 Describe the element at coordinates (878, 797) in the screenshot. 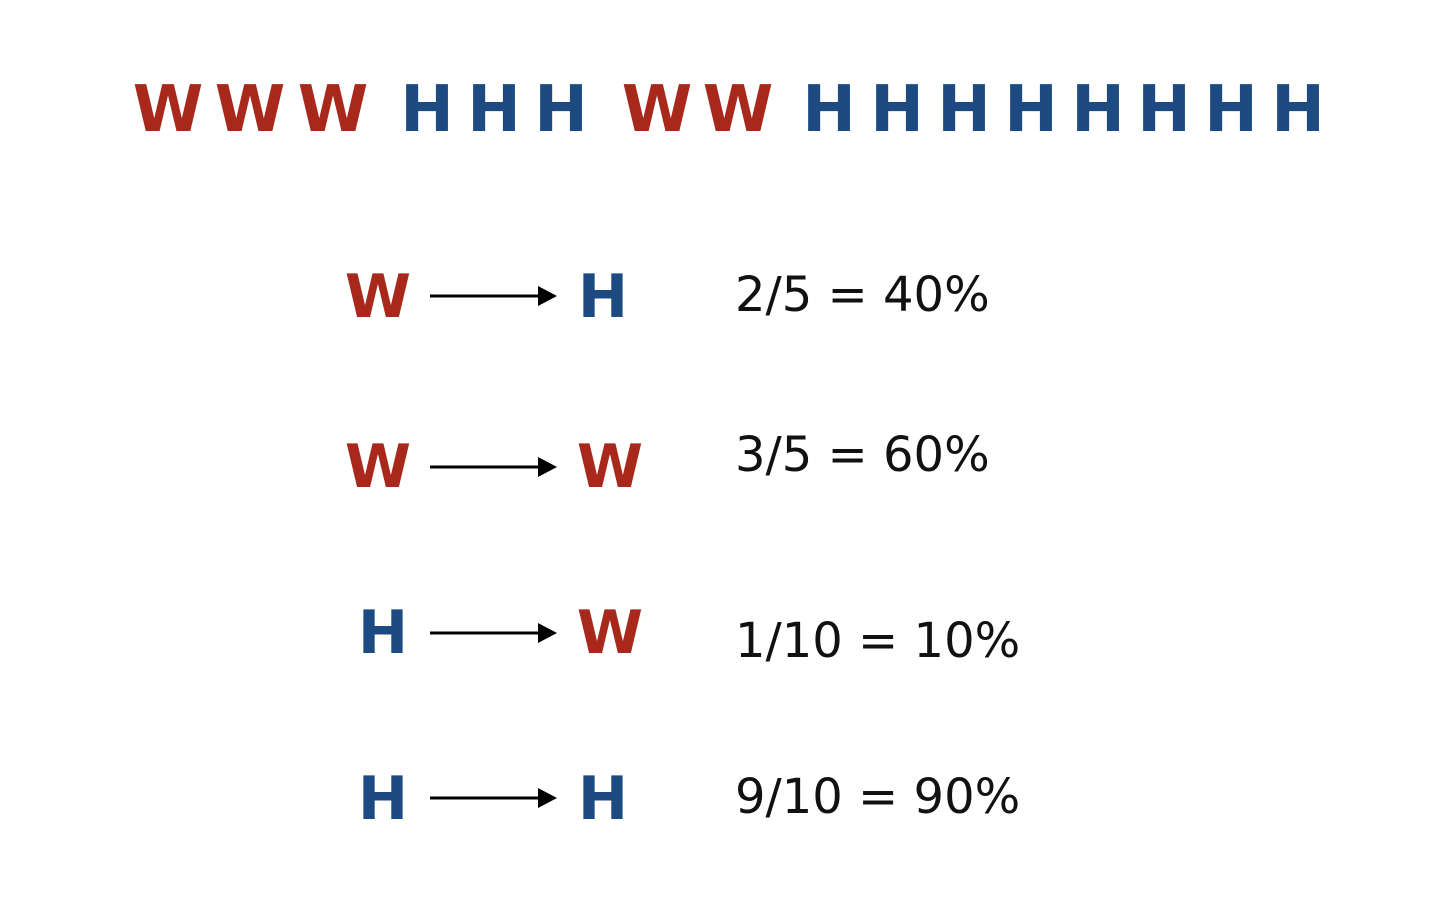

I see `transition-probability: 9/10 = 90%` at that location.